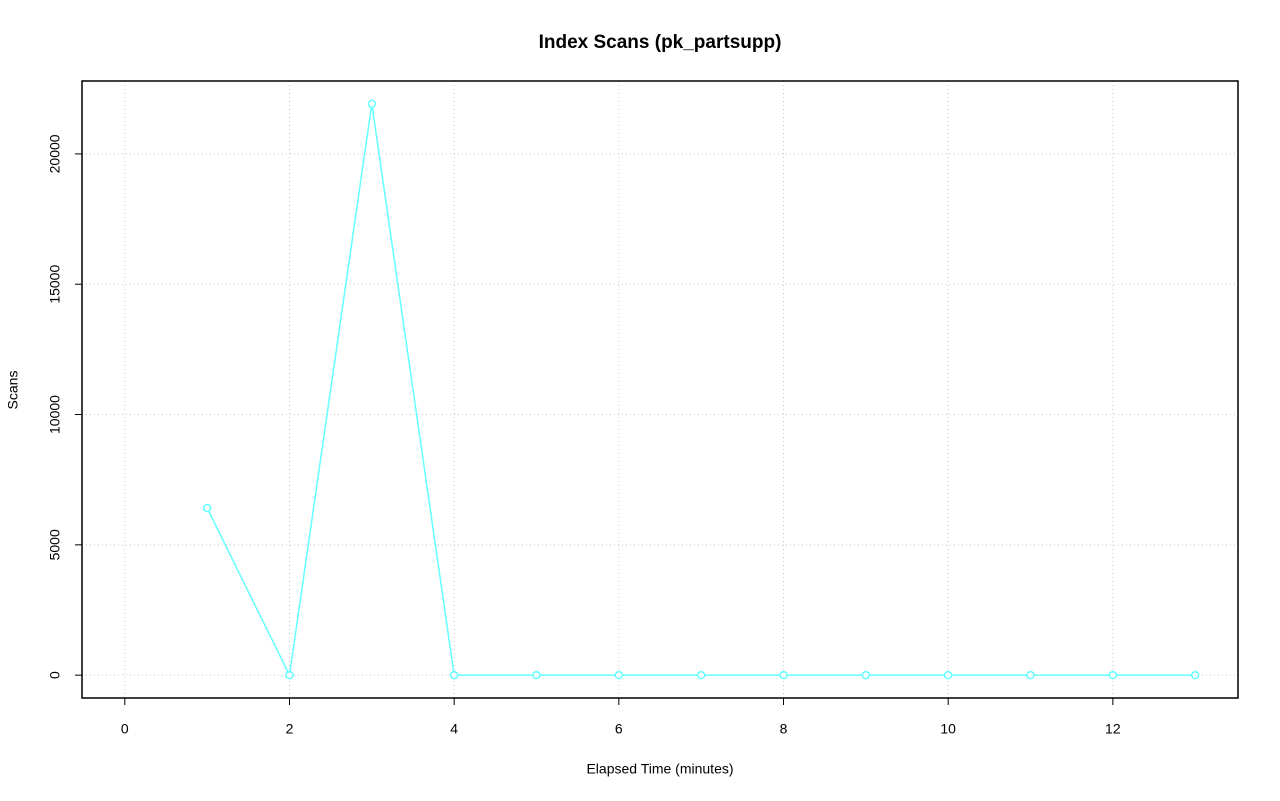  I want to click on x-tick-label: 0, so click(125, 729).